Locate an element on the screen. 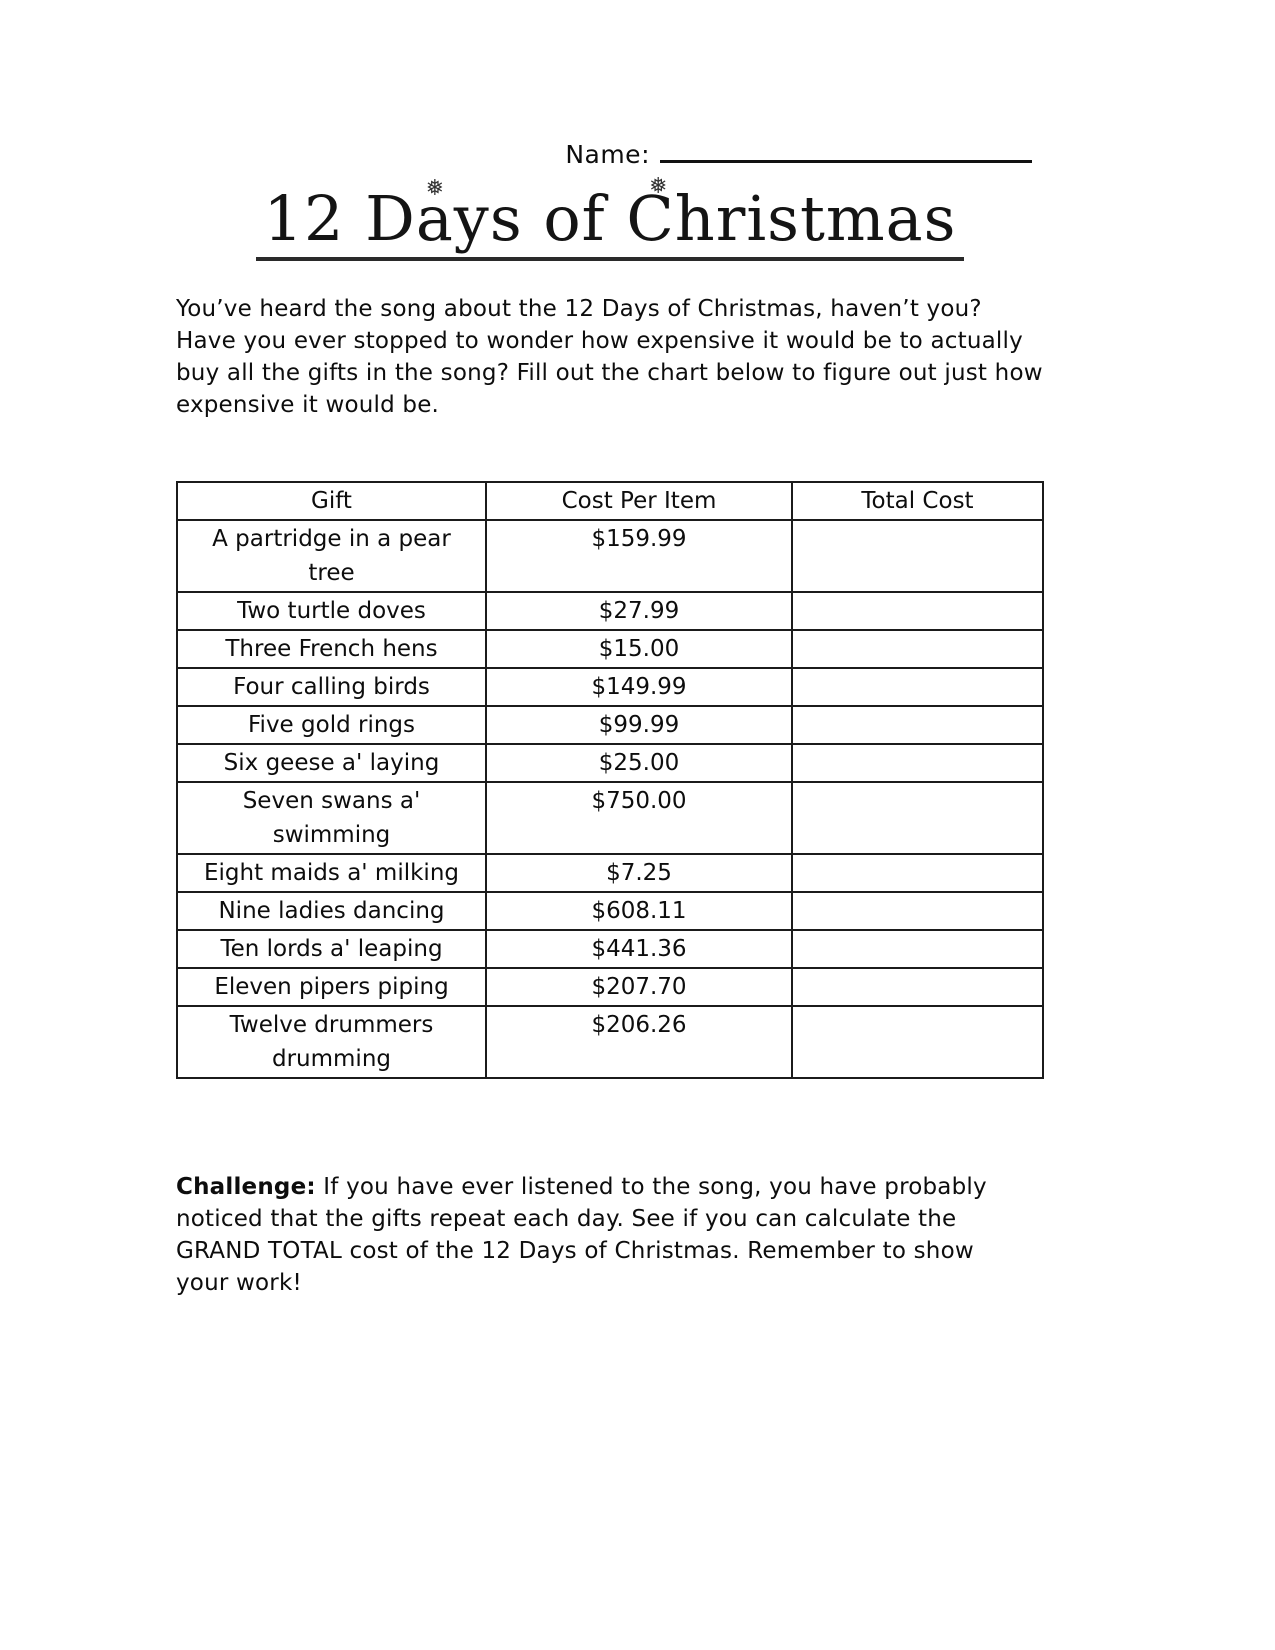 This screenshot has height=1650, width=1275. cost-cell: $15.00 is located at coordinates (639, 649).